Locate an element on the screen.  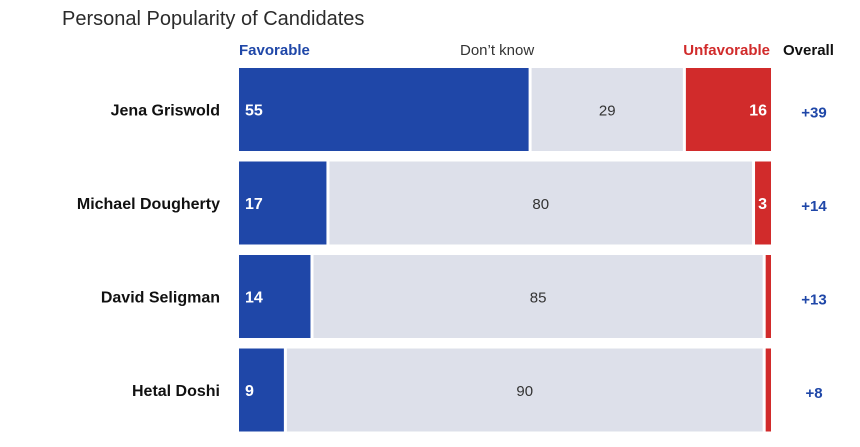
category-label: Michael Dougherty is located at coordinates (148, 204).